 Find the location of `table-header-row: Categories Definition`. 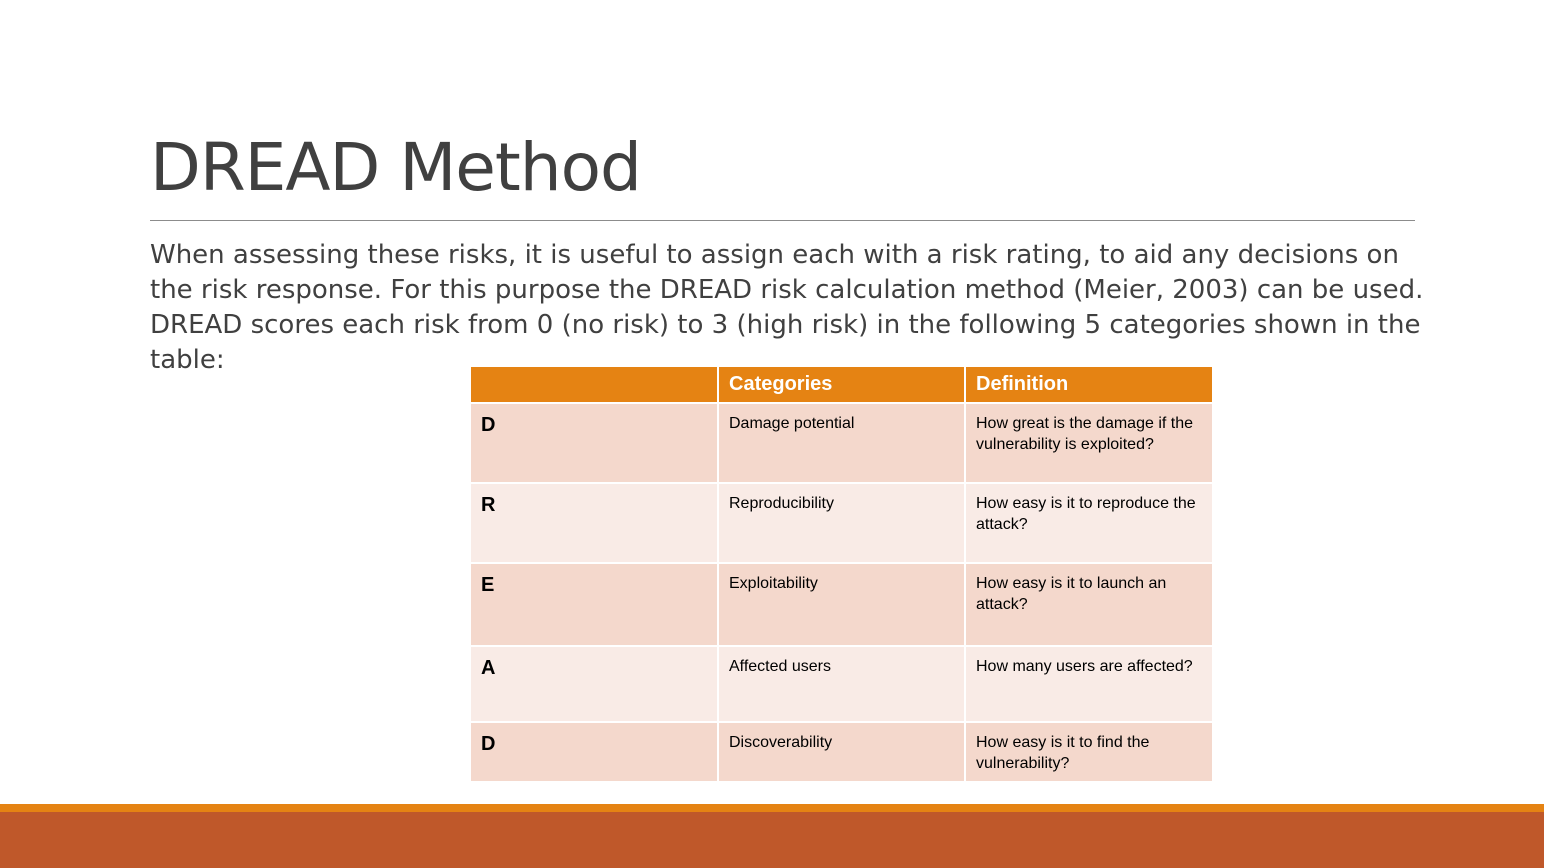

table-header-row: Categories Definition is located at coordinates (841, 384).